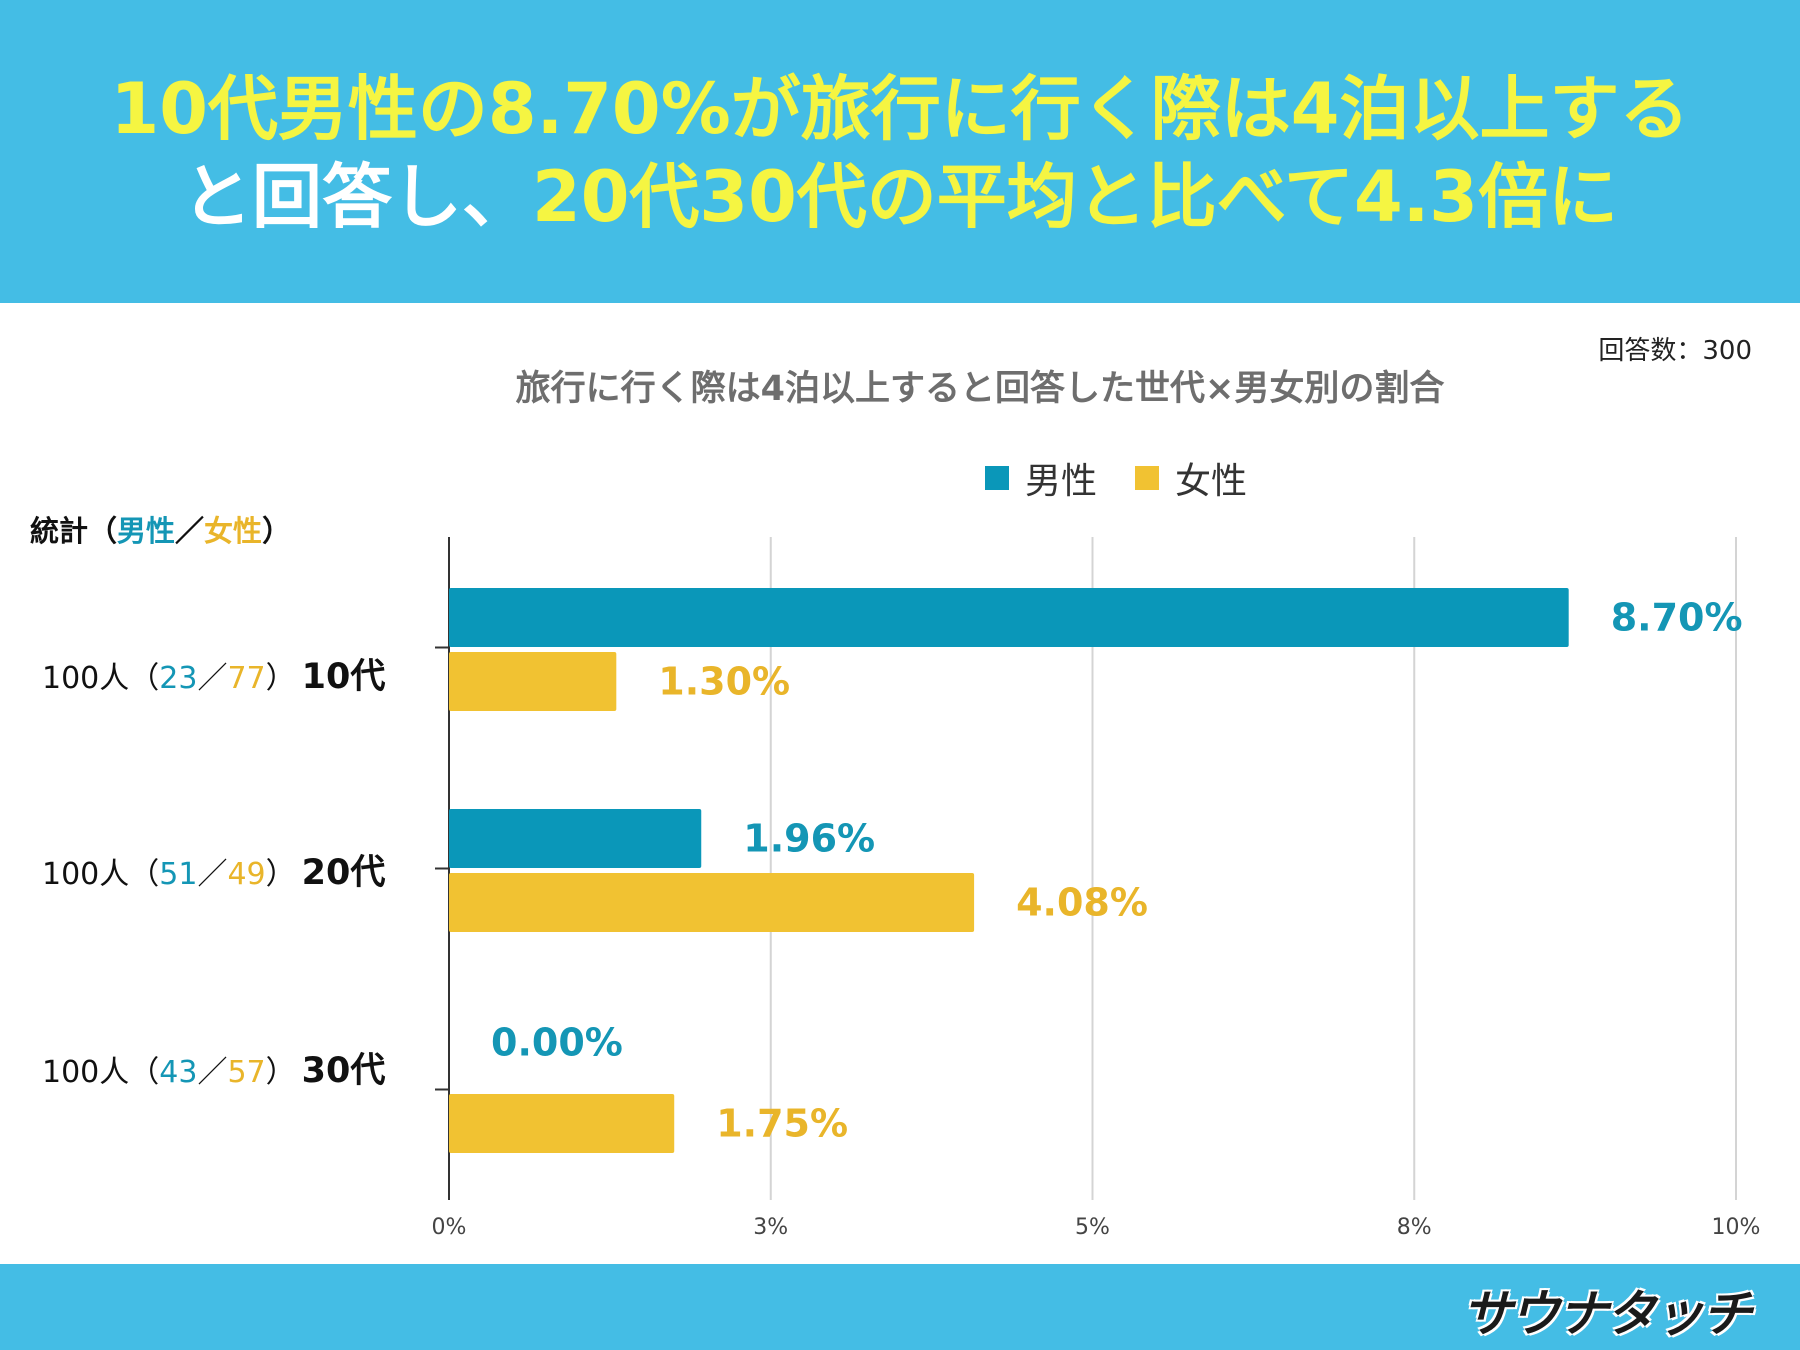 The image size is (1800, 1350). Describe the element at coordinates (1736, 1227) in the screenshot. I see `x-tick-label: 10%` at that location.